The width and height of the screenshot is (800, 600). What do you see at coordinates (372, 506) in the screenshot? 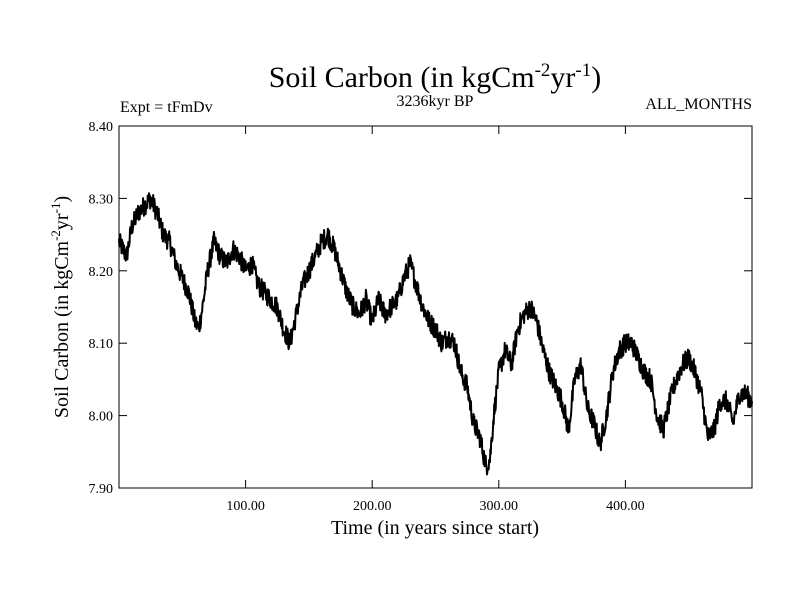
I see `x-tick-label: 200.00` at bounding box center [372, 506].